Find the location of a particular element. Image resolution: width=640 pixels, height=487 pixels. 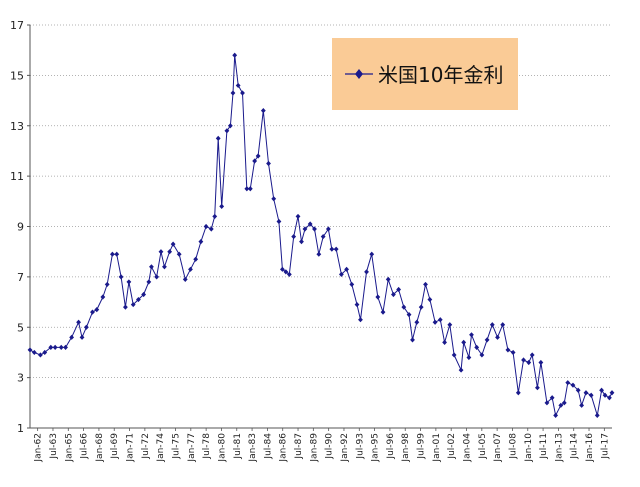

legend-label: 米国10年金利 is located at coordinates (441, 75).